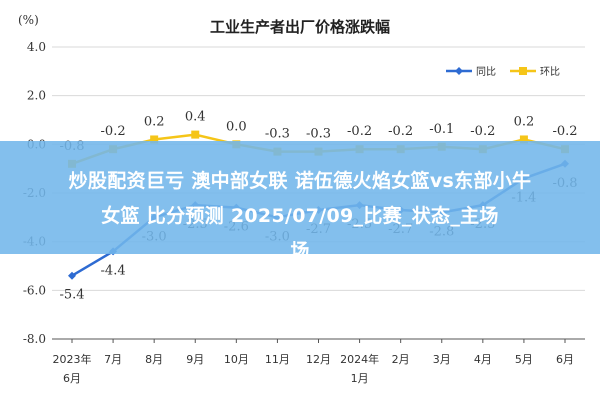  Describe the element at coordinates (36, 47) in the screenshot. I see `y-tick-label: 4.0` at that location.